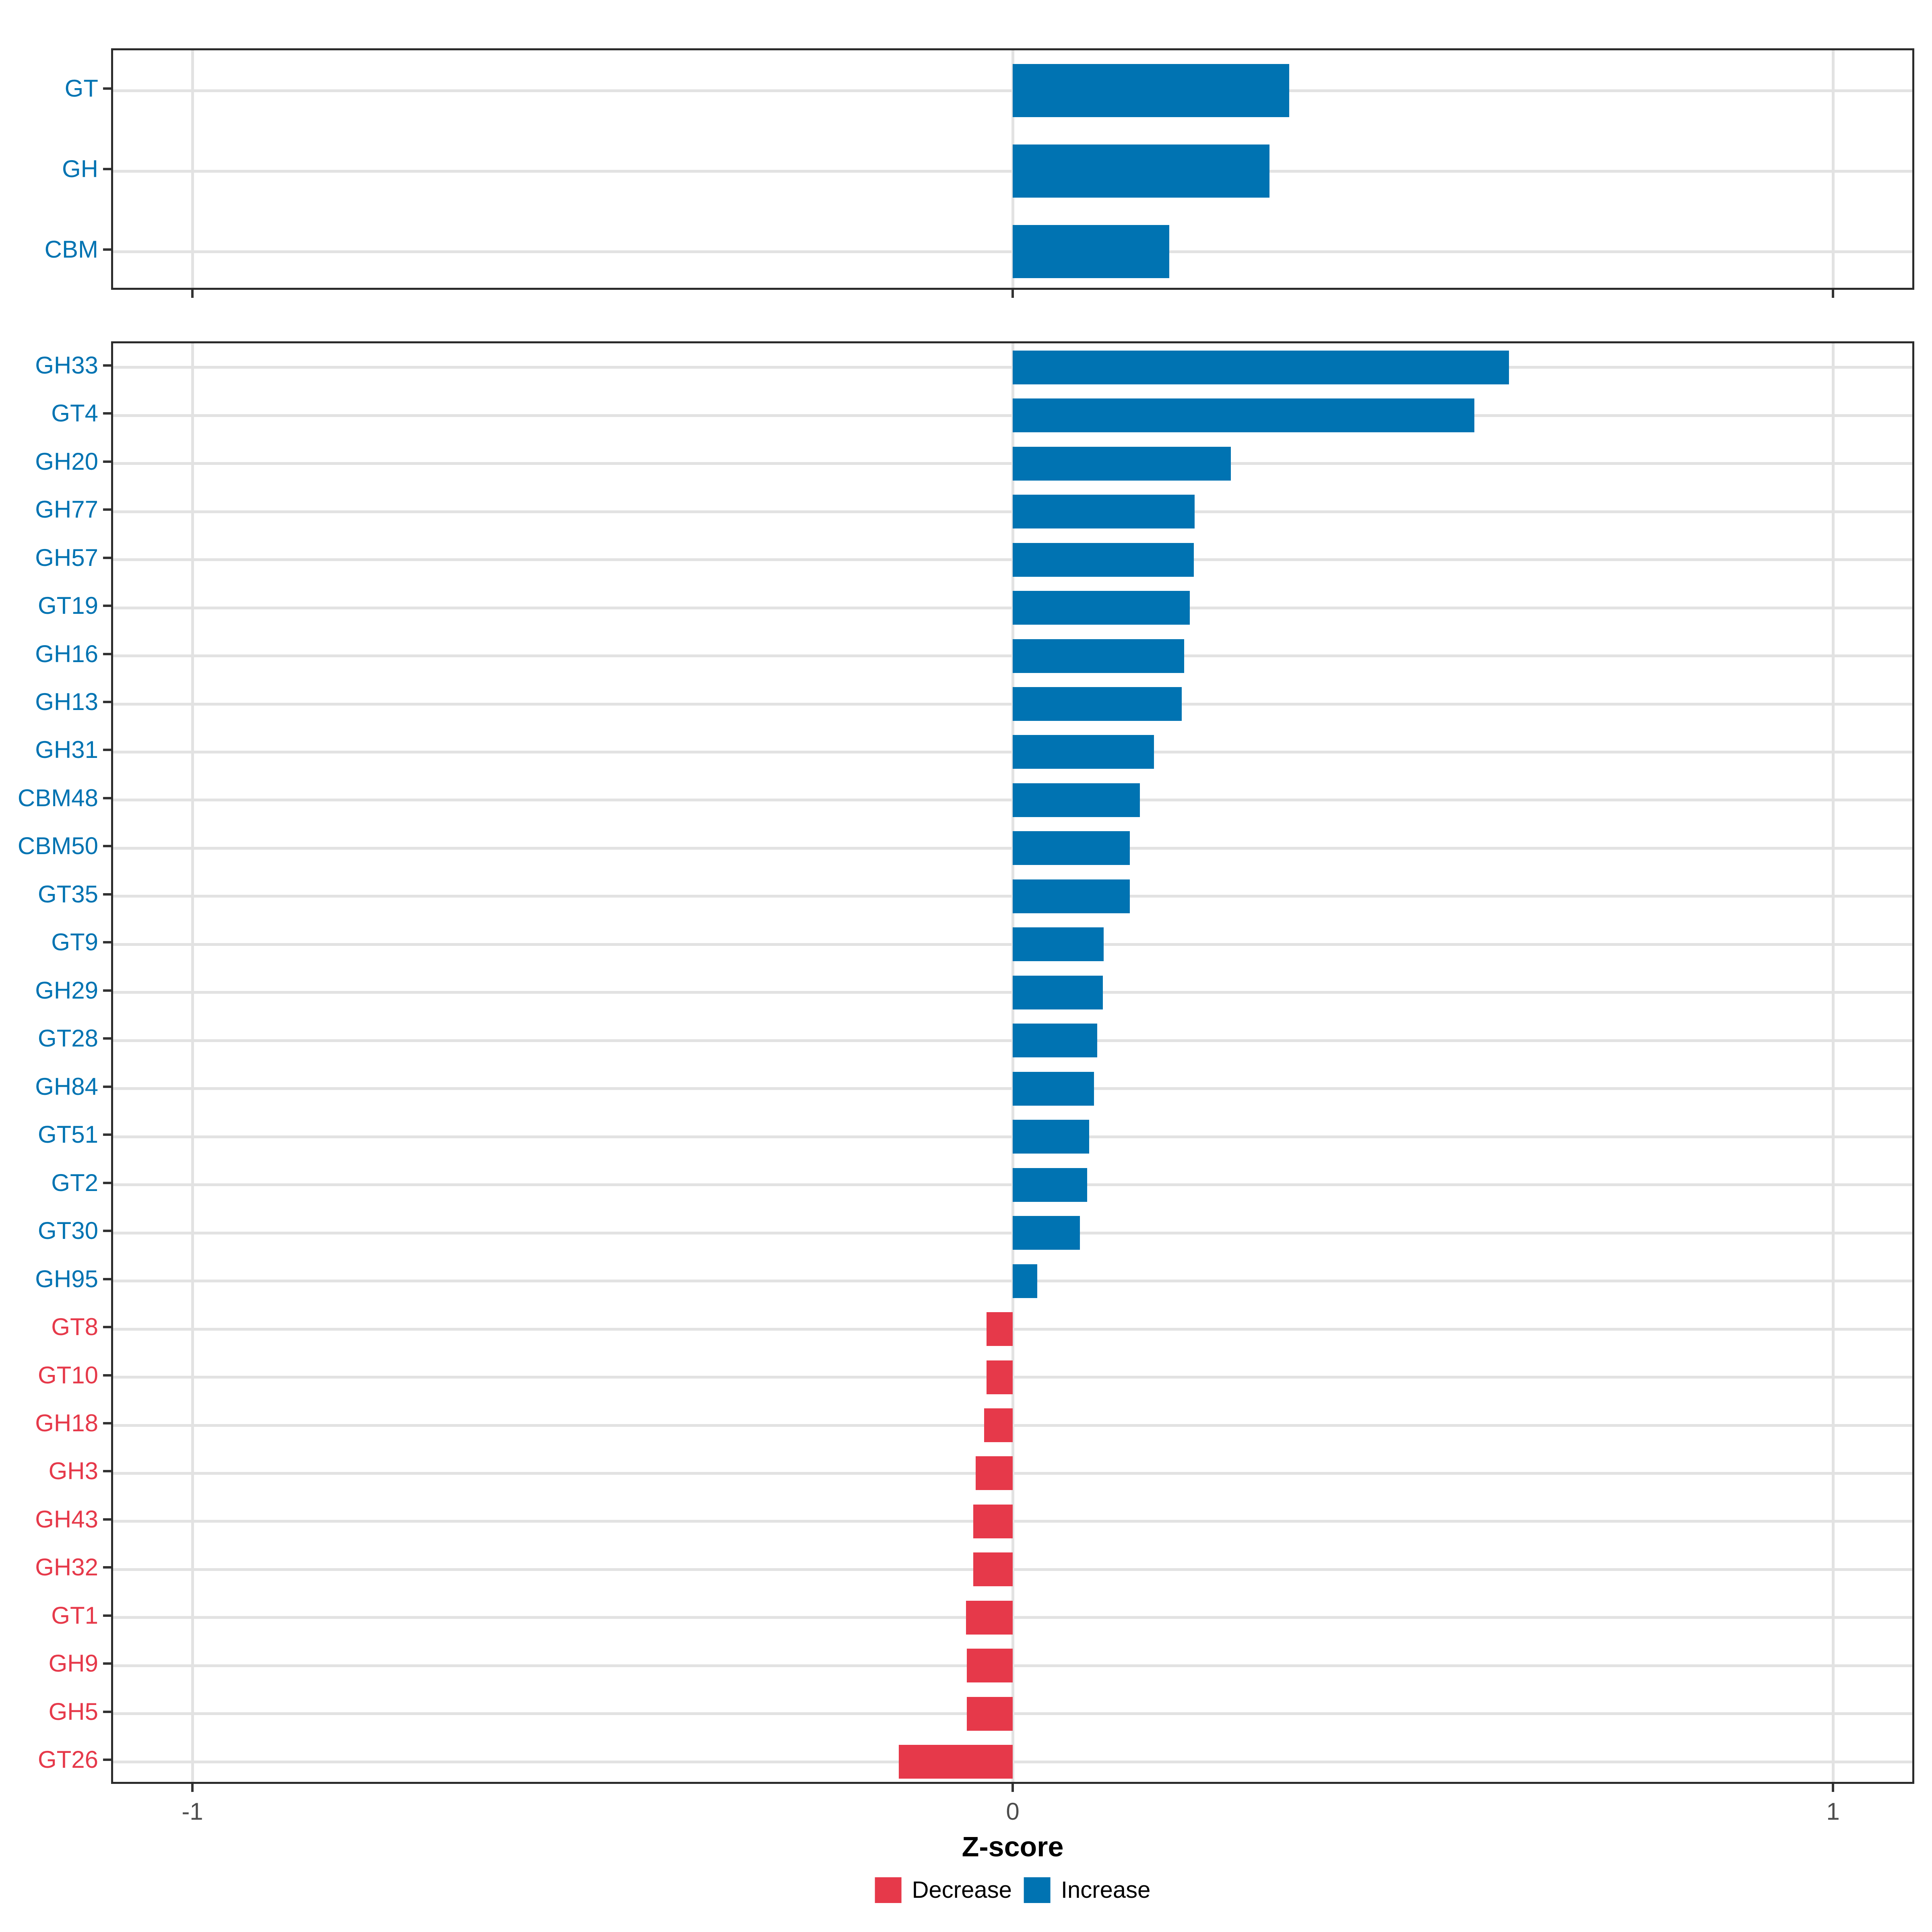 The height and width of the screenshot is (1932, 1932). I want to click on y-axis-label-GH77: GH77, so click(66, 509).